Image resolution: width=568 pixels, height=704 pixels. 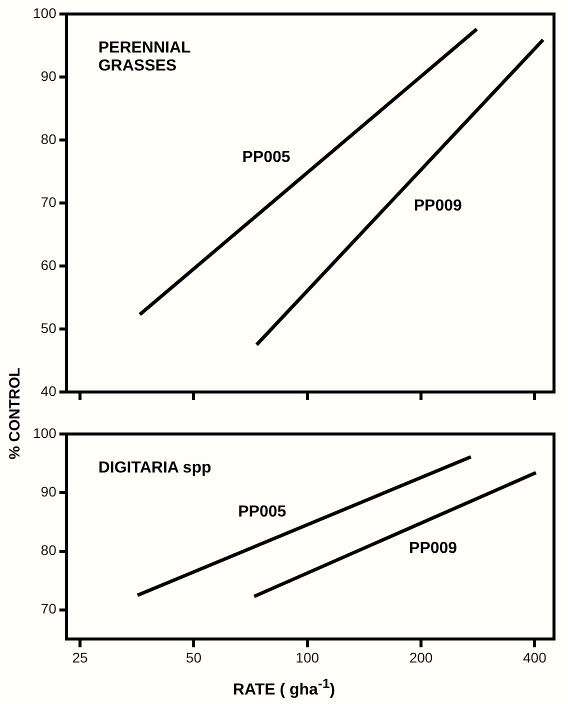 I want to click on text: PERENNIAL GRASSES, so click(x=145, y=56).